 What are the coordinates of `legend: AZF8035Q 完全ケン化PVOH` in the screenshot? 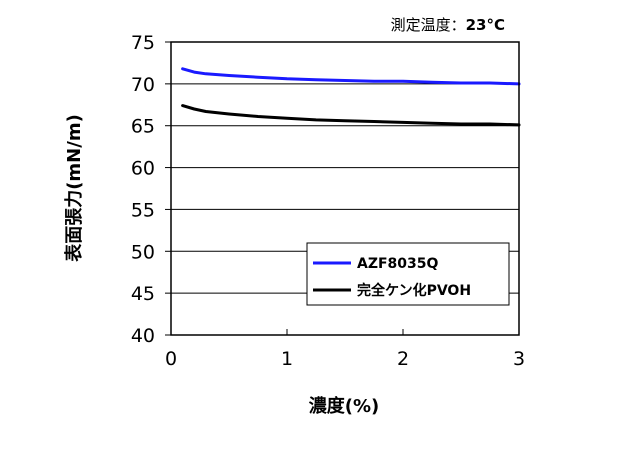 It's located at (408, 274).